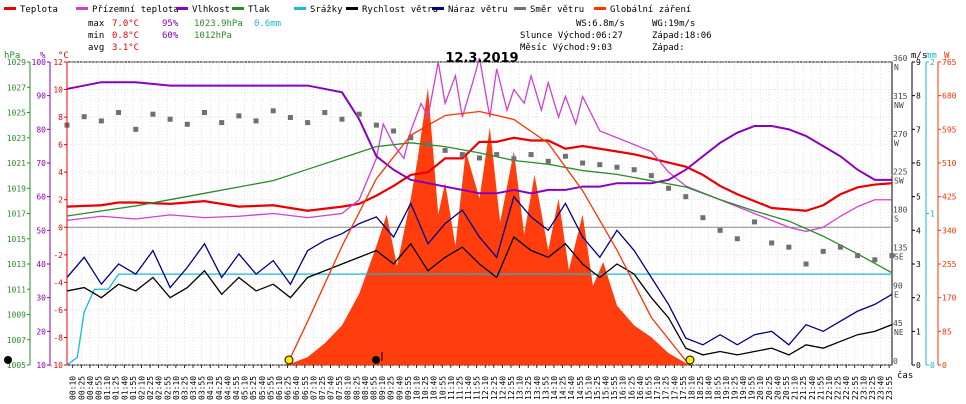  Describe the element at coordinates (743, 388) in the screenshot. I see `x-tick-label-78: 19:40` at that location.